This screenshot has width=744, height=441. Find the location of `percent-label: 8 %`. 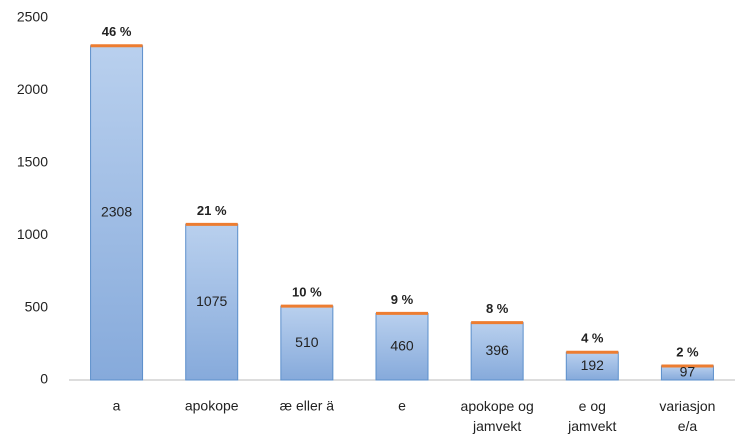

percent-label: 8 % is located at coordinates (497, 308).